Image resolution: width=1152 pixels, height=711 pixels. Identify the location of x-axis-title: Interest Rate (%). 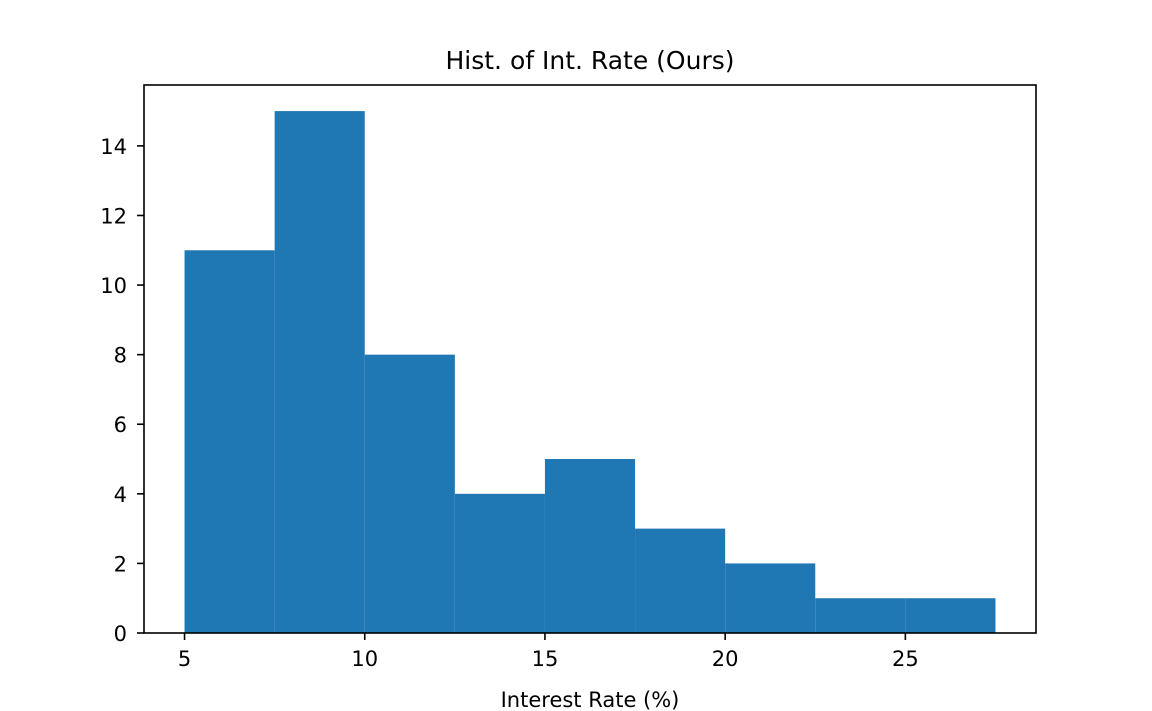
(590, 699).